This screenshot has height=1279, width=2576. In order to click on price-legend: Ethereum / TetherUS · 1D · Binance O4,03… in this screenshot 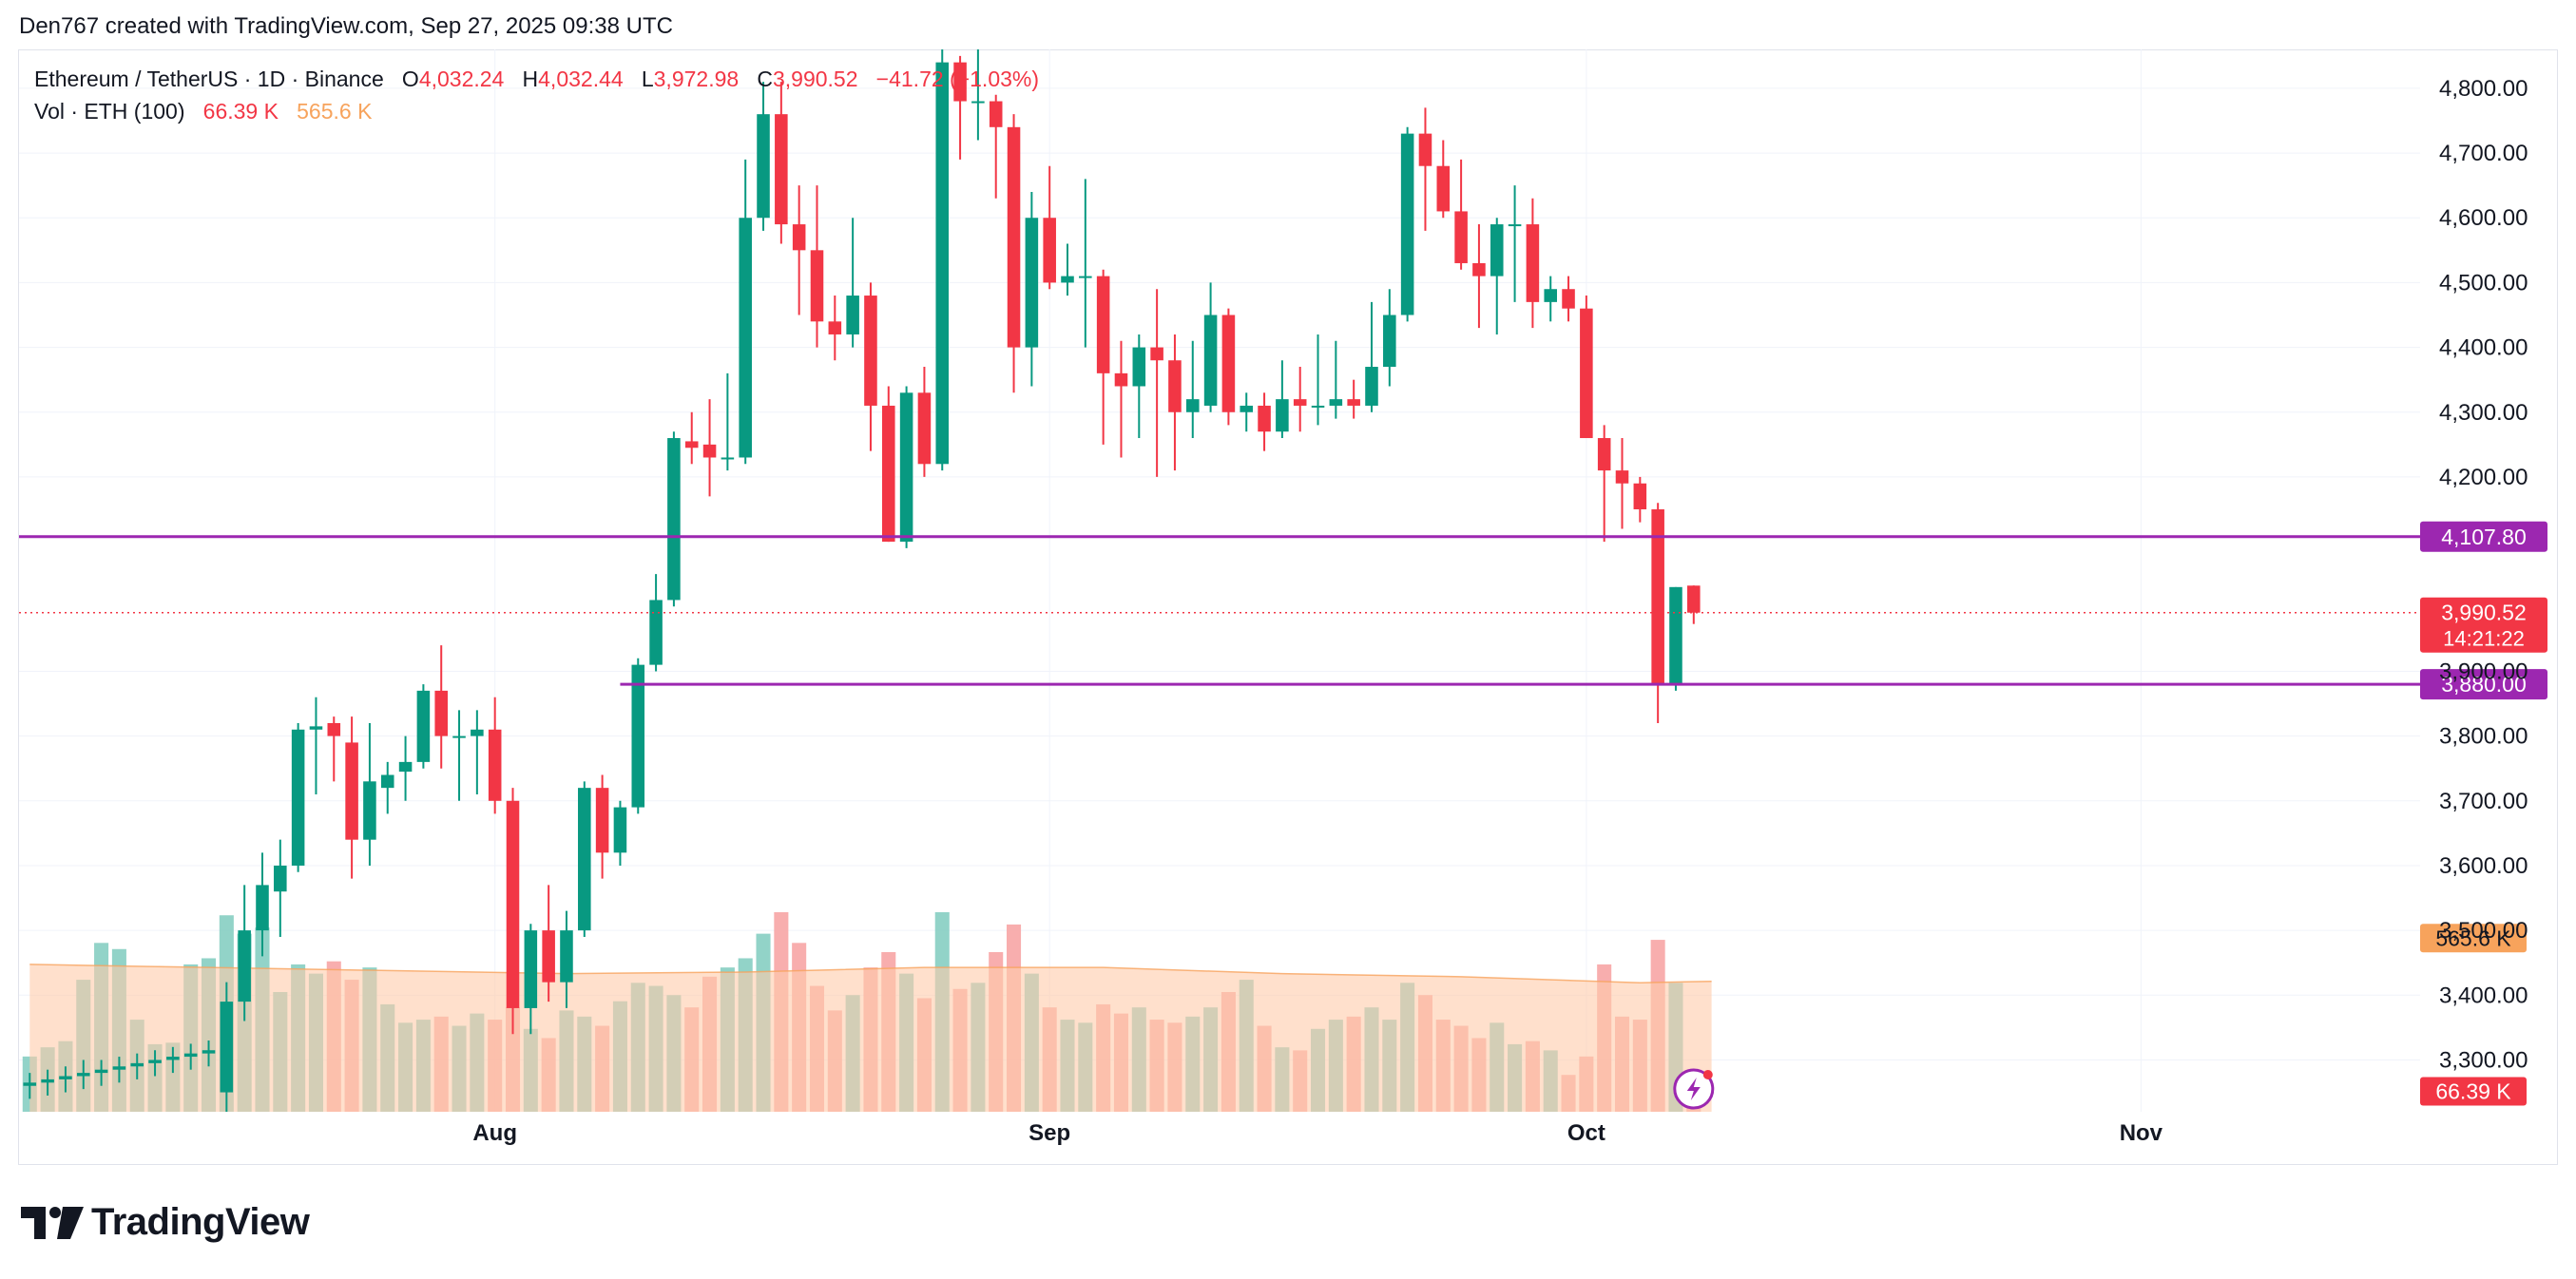, I will do `click(536, 79)`.